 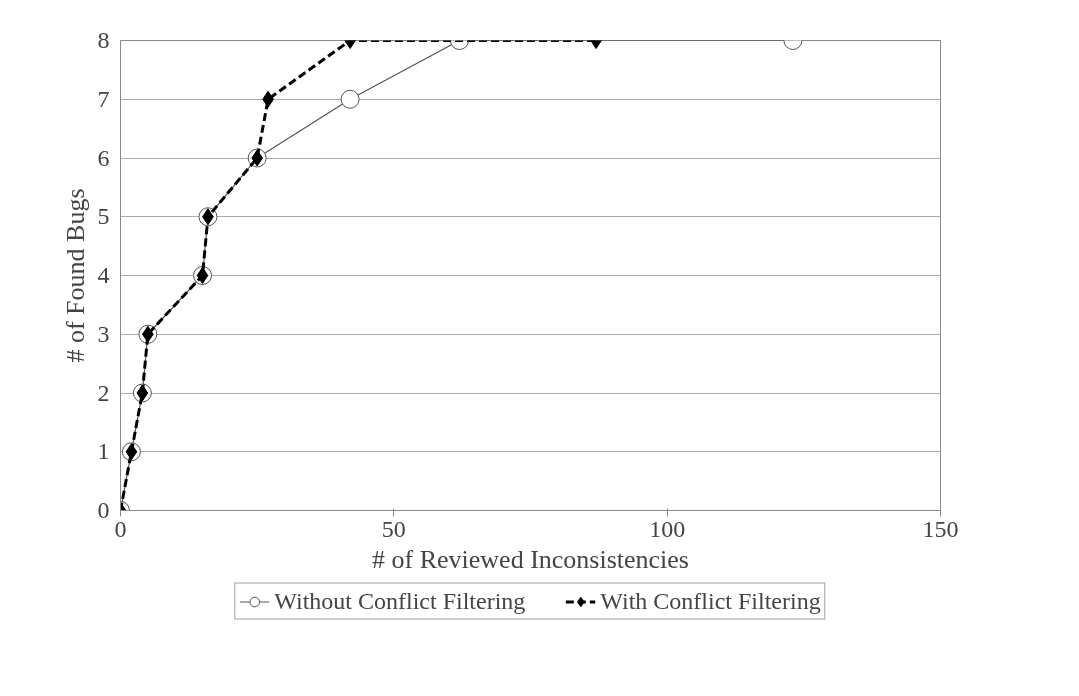 What do you see at coordinates (103, 157) in the screenshot?
I see `y-tick-label: 6` at bounding box center [103, 157].